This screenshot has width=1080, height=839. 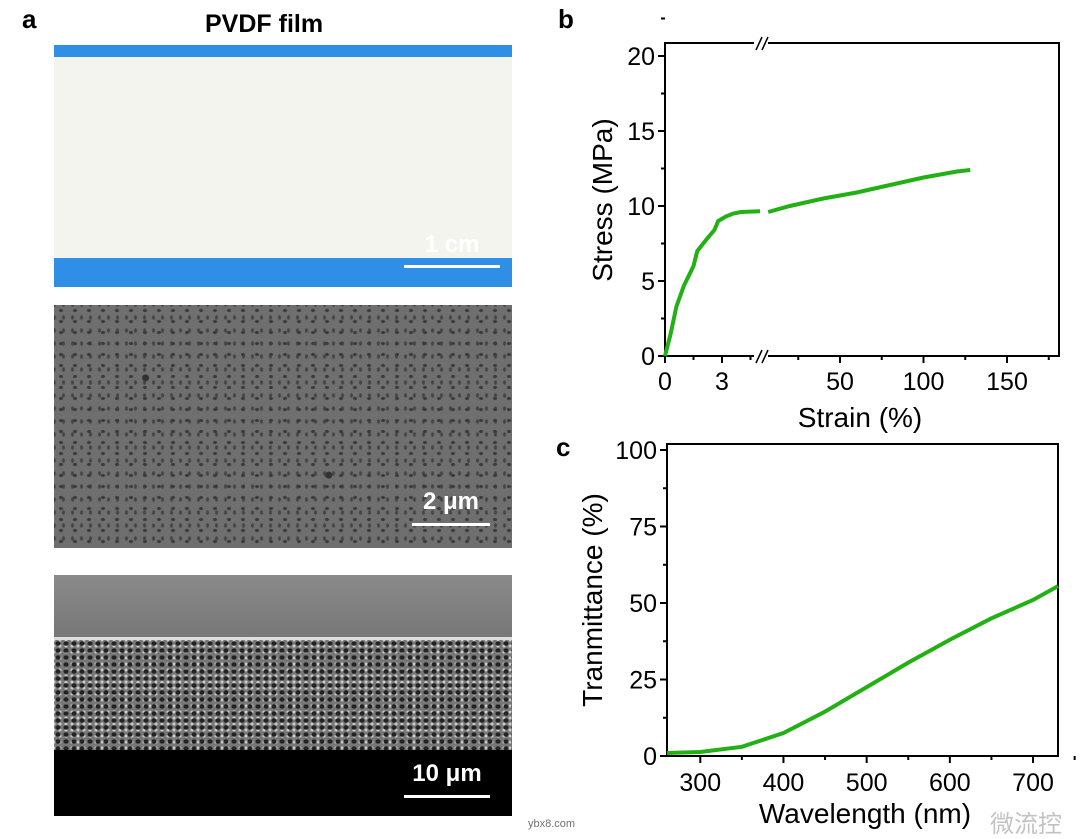 What do you see at coordinates (641, 207) in the screenshot?
I see `y-tick-label: 10` at bounding box center [641, 207].